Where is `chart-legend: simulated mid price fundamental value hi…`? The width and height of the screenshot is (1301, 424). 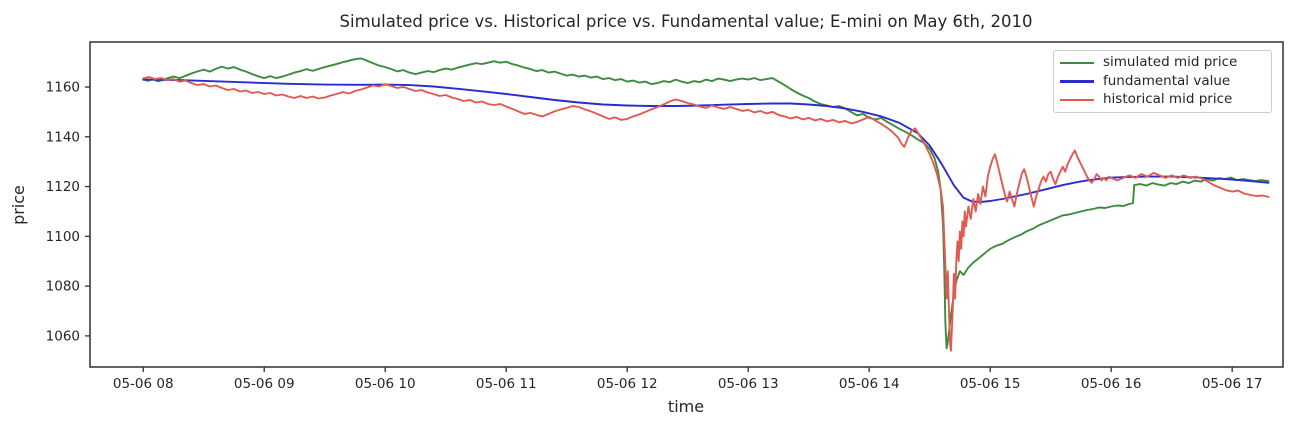 chart-legend: simulated mid price fundamental value hi… is located at coordinates (1162, 81).